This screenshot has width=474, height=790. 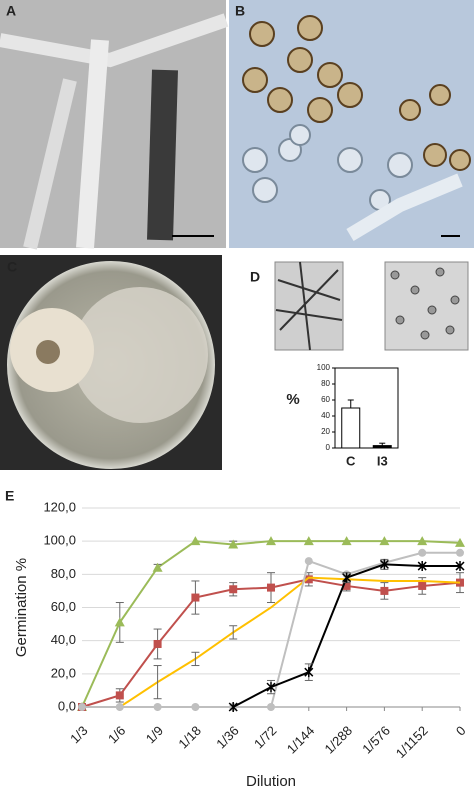 I want to click on y-tick-label: 100, so click(x=324, y=367).